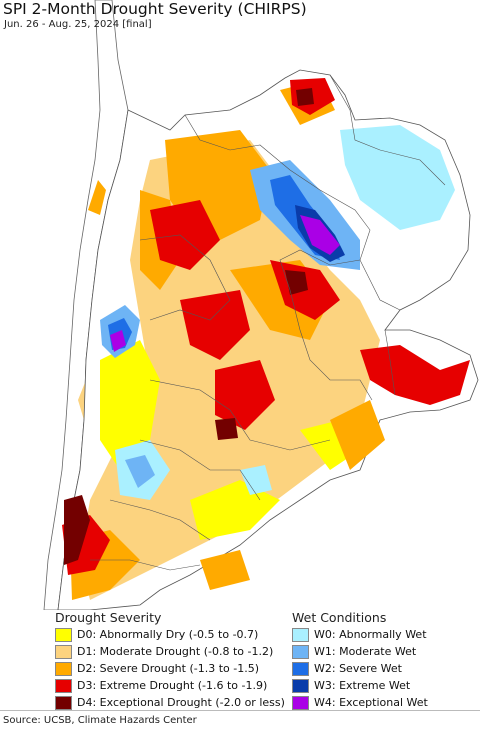 This screenshot has width=480, height=730. Describe the element at coordinates (168, 634) in the screenshot. I see `legend-label-d0: D0: Abnormally Dry (-0.5 to -0.7)` at that location.